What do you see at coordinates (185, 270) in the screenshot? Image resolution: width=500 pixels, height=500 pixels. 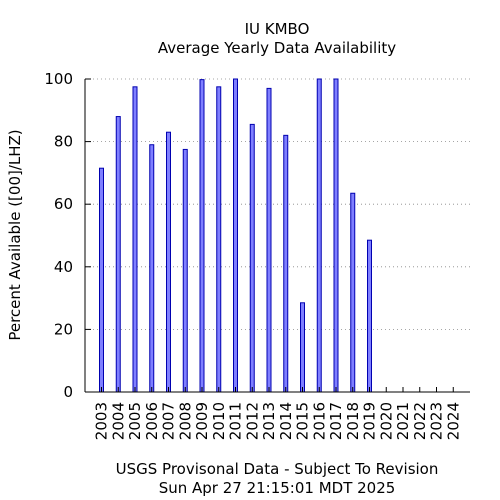 I see `bar-2008` at bounding box center [185, 270].